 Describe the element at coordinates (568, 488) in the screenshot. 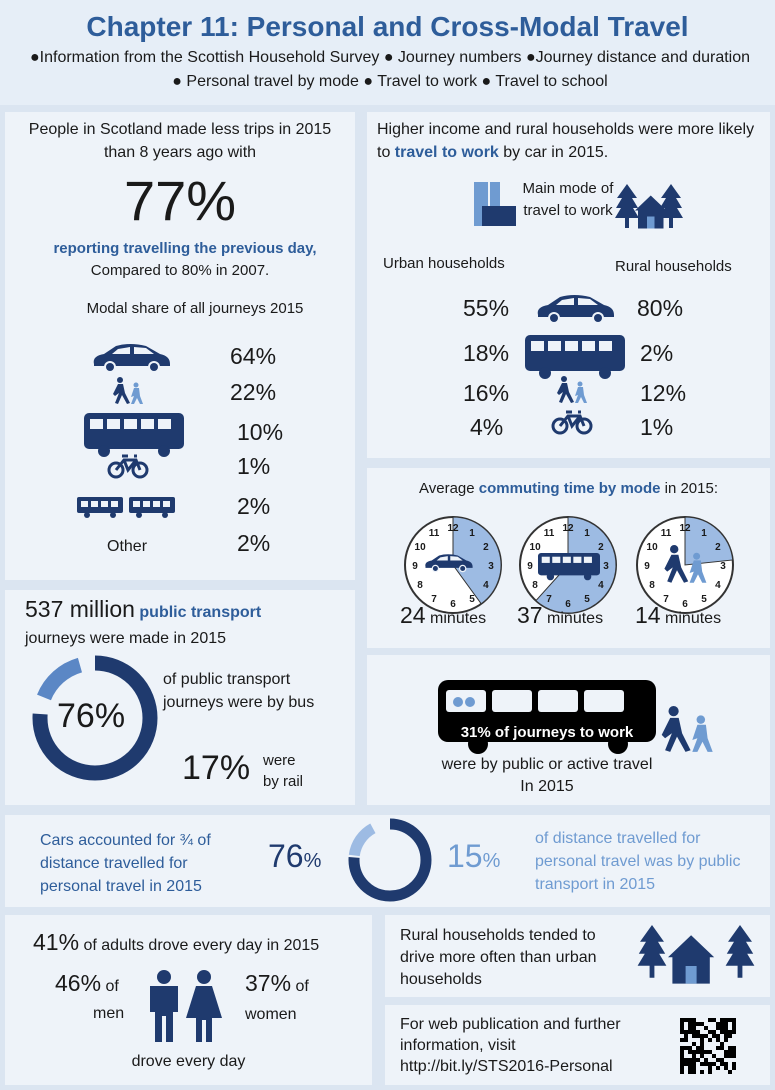

I see `commute-title: Average commuting time by mode in 2015:` at that location.